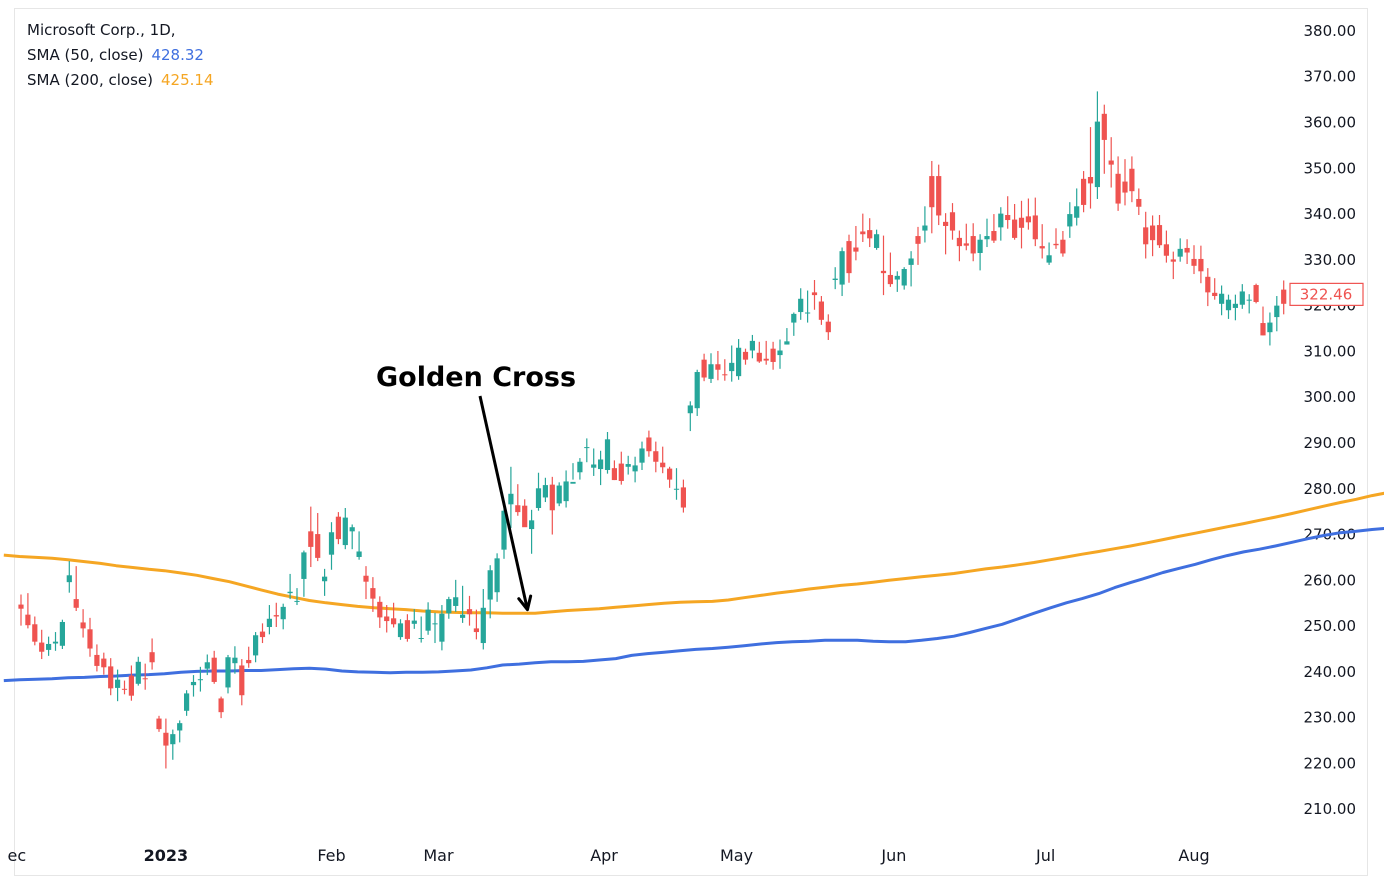  What do you see at coordinates (476, 377) in the screenshot?
I see `annotation-label: Golden Cross` at bounding box center [476, 377].